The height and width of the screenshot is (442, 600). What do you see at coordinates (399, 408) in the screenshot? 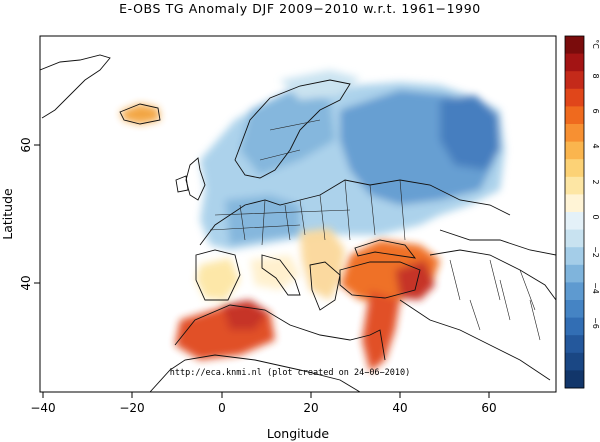
I see `x-tick-label: 40` at bounding box center [399, 408].